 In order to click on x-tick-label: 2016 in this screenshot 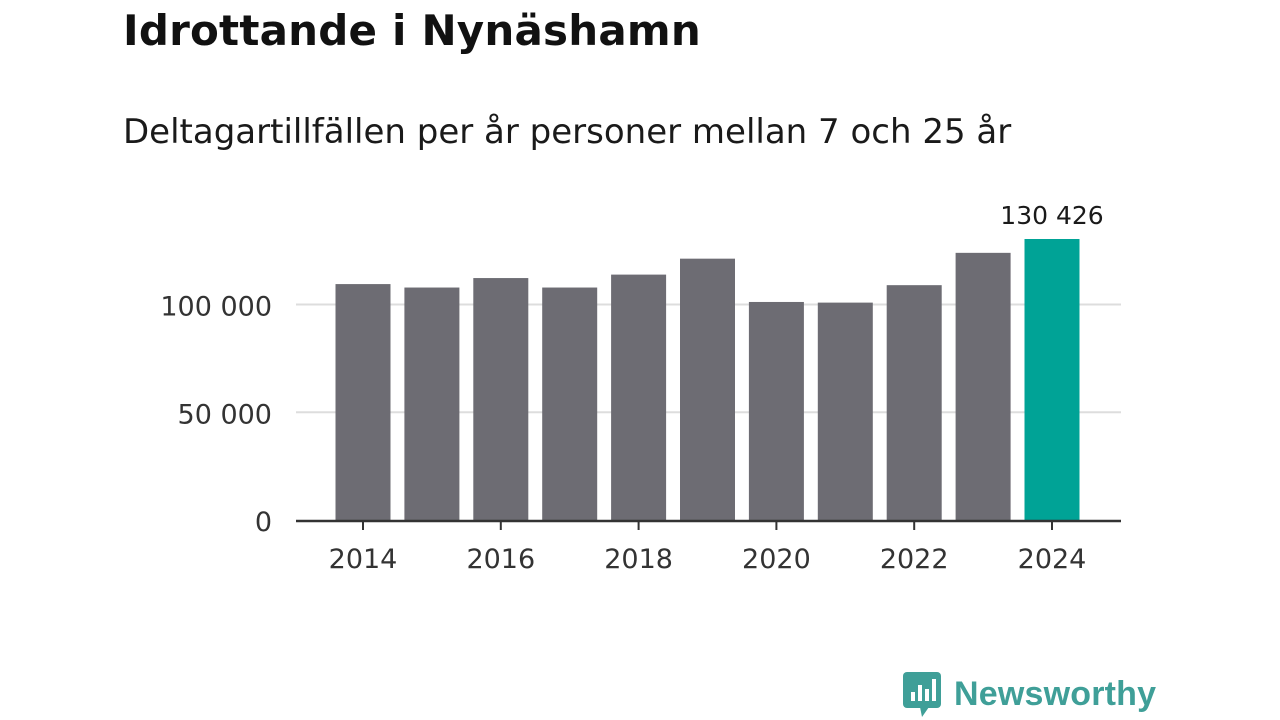, I will do `click(500, 559)`.